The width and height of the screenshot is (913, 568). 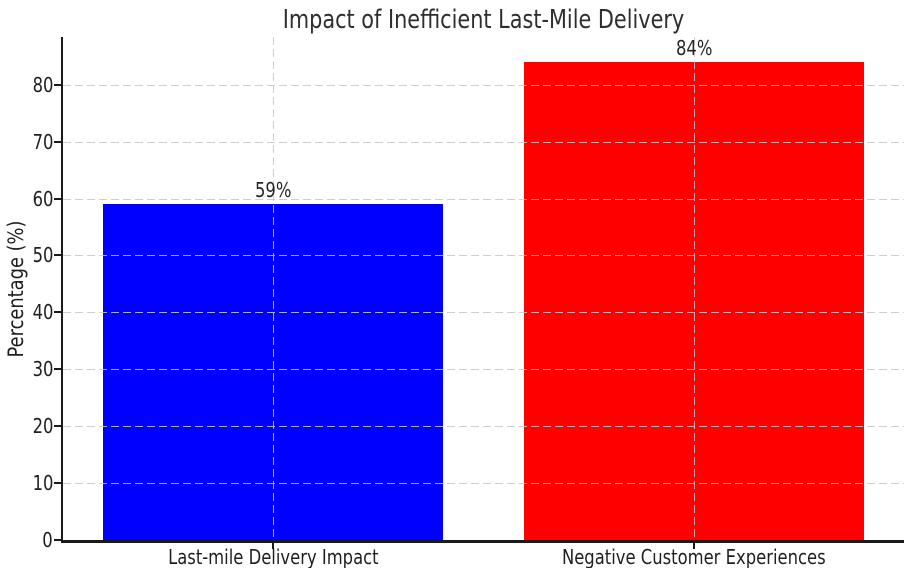 What do you see at coordinates (26, 142) in the screenshot?
I see `y-tick-label-70: 70` at bounding box center [26, 142].